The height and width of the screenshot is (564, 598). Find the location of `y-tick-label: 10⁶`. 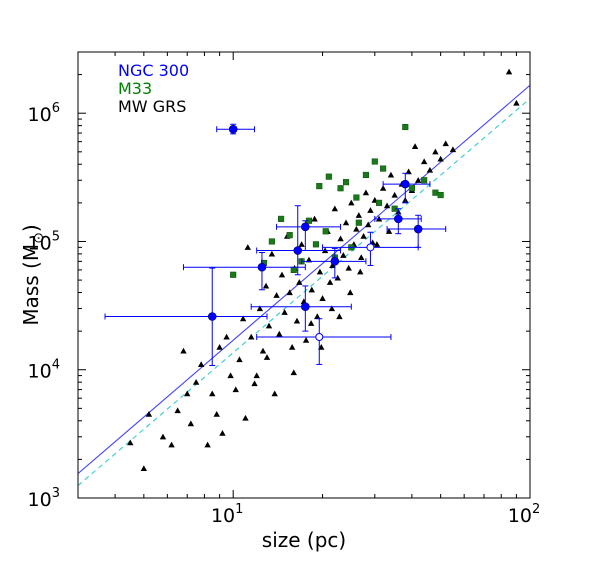

y-tick-label: 10⁶ is located at coordinates (44, 113).